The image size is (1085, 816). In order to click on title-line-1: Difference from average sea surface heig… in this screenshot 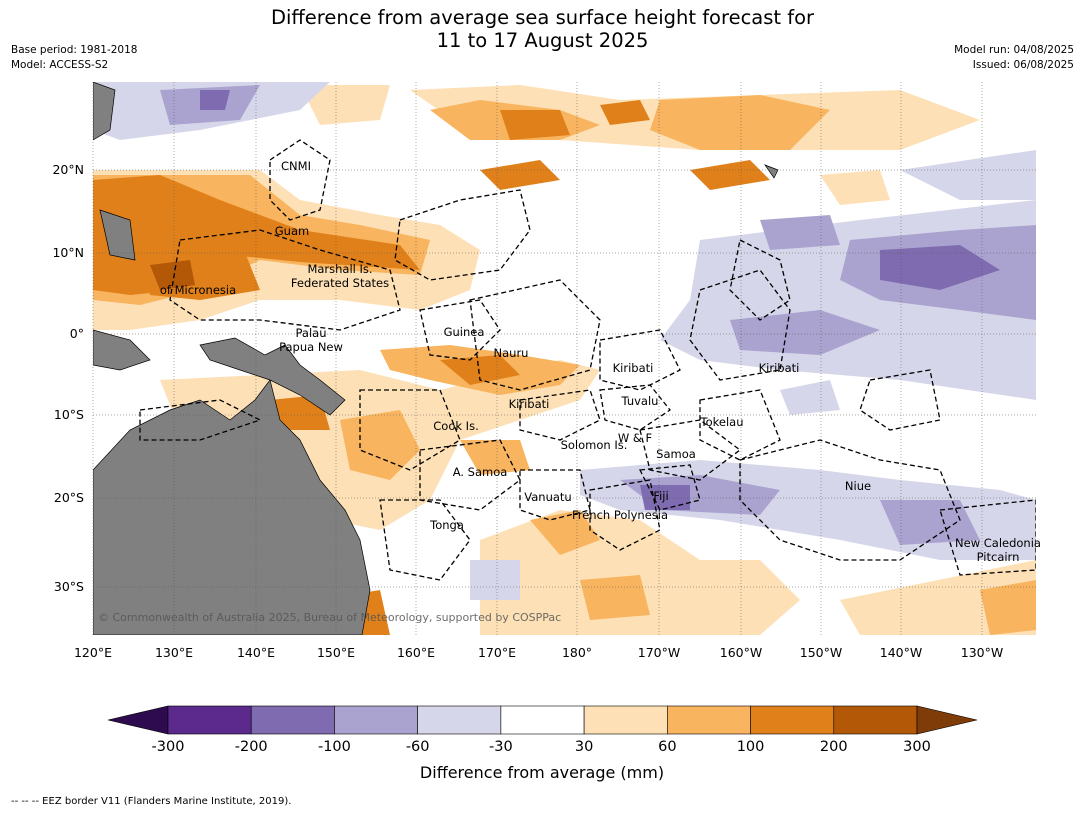, I will do `click(542, 17)`.